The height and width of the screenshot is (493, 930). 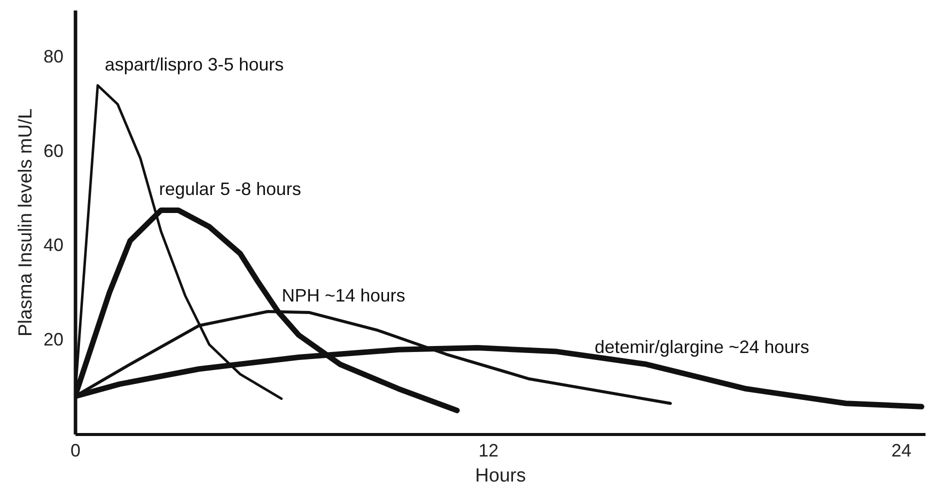 What do you see at coordinates (230, 189) in the screenshot?
I see `series-label: regular 5 -8 hours` at bounding box center [230, 189].